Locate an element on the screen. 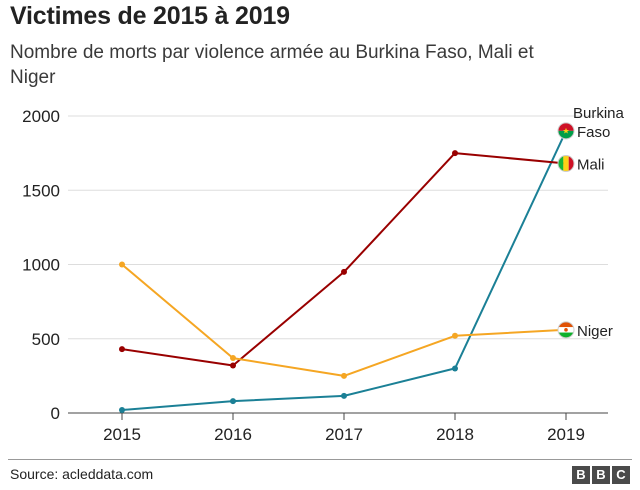  y-tick-label: 1000 is located at coordinates (41, 265).